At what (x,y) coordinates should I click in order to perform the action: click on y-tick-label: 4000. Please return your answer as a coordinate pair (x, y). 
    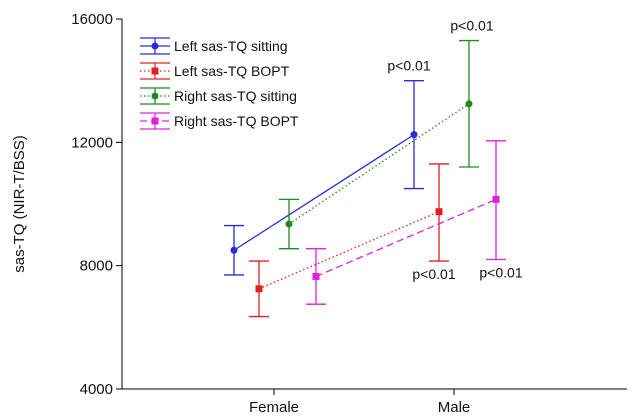
    Looking at the image, I should click on (96, 389).